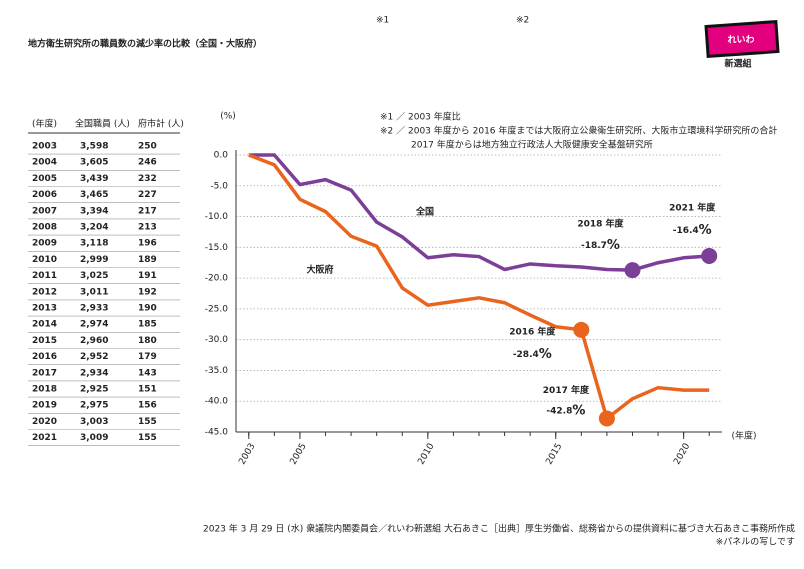  What do you see at coordinates (147, 406) in the screenshot?
I see `table-cell: 156` at bounding box center [147, 406].